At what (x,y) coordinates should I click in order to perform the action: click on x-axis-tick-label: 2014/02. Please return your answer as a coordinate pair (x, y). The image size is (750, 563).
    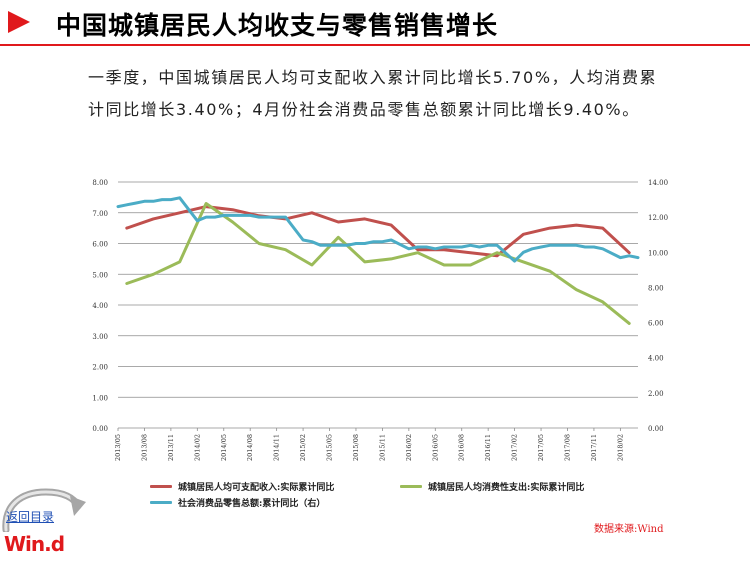
    Looking at the image, I should click on (197, 447).